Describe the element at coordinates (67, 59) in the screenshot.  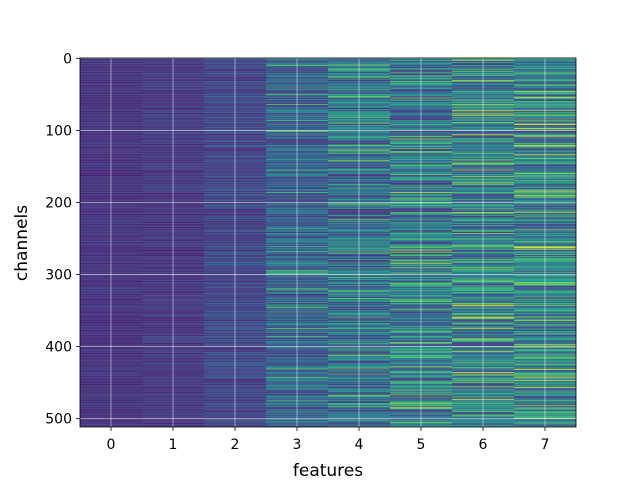
I see `y-tick-label: 0` at that location.